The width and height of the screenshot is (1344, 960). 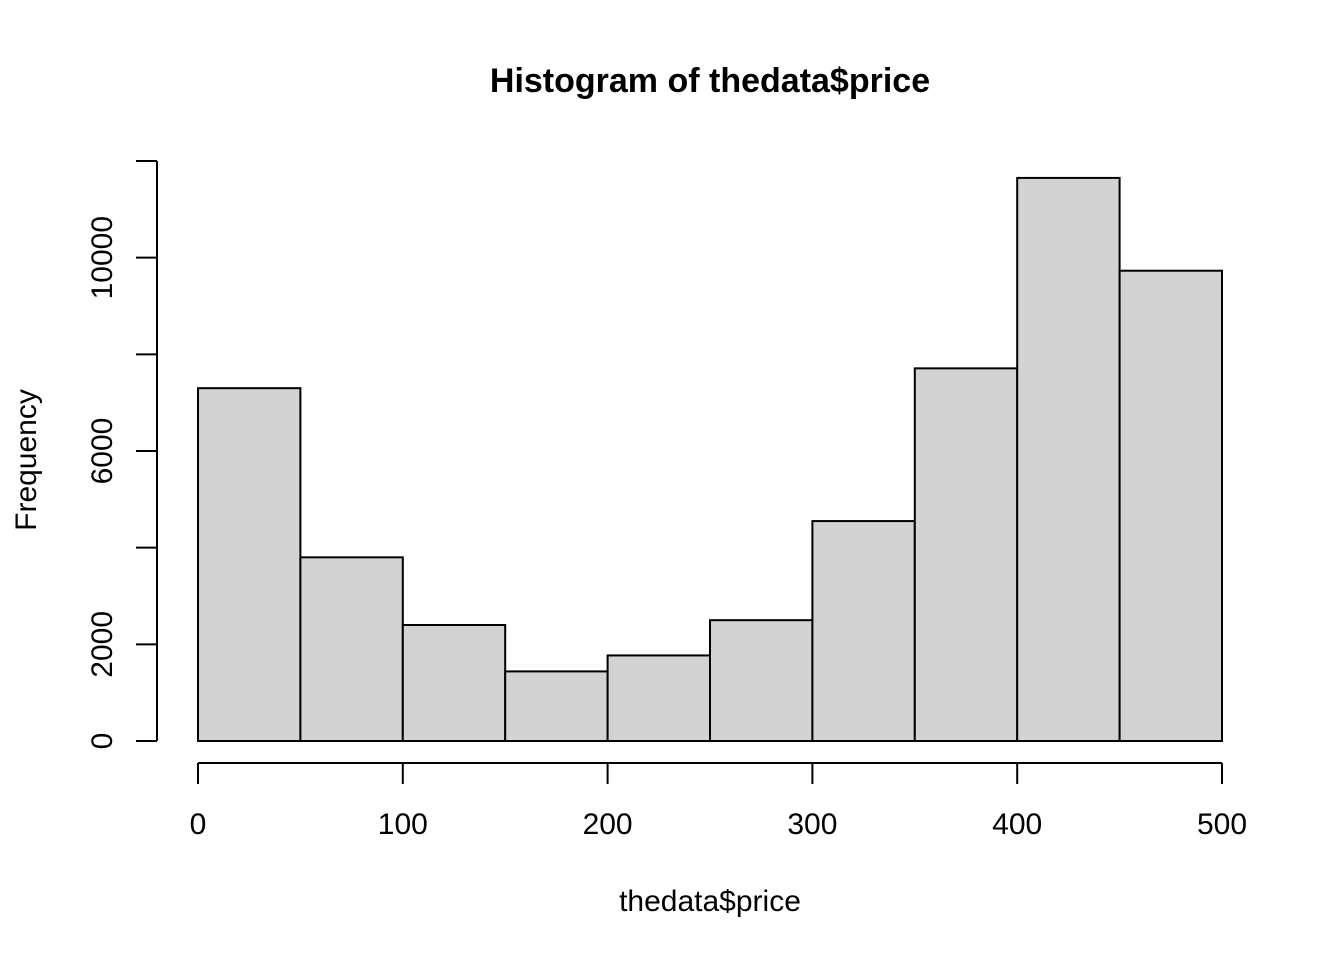 I want to click on x-tick-label: 500, so click(x=1222, y=824).